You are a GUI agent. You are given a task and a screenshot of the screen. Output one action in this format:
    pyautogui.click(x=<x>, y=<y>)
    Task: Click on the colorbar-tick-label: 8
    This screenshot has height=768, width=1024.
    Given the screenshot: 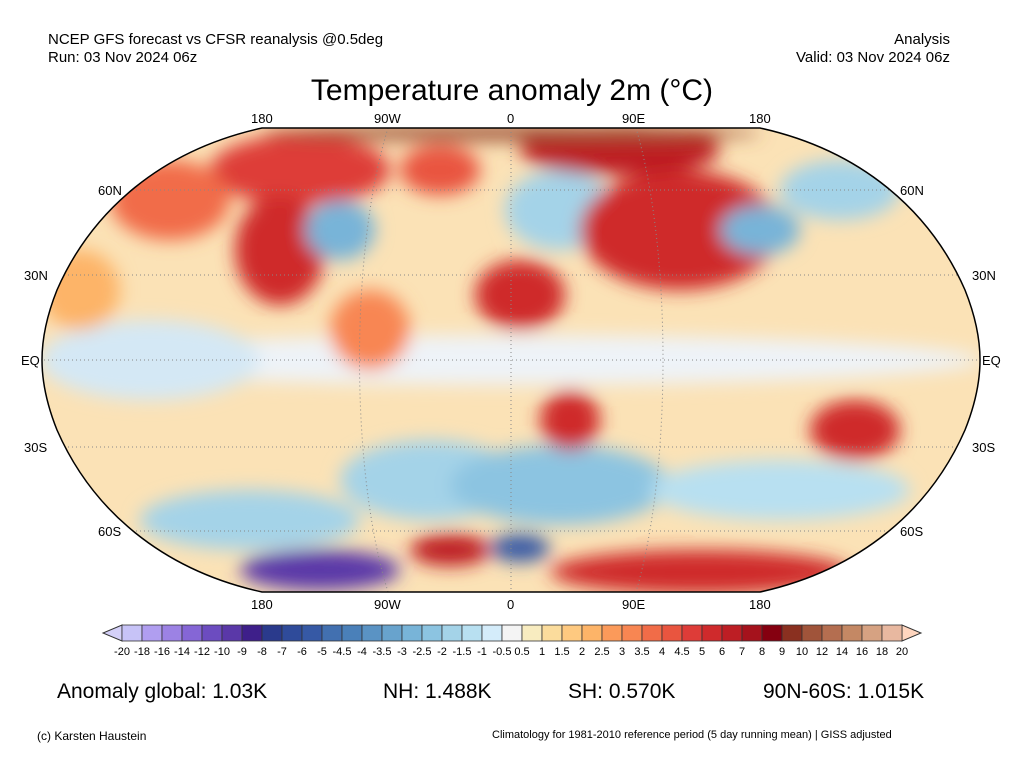 What is the action you would take?
    pyautogui.click(x=762, y=652)
    